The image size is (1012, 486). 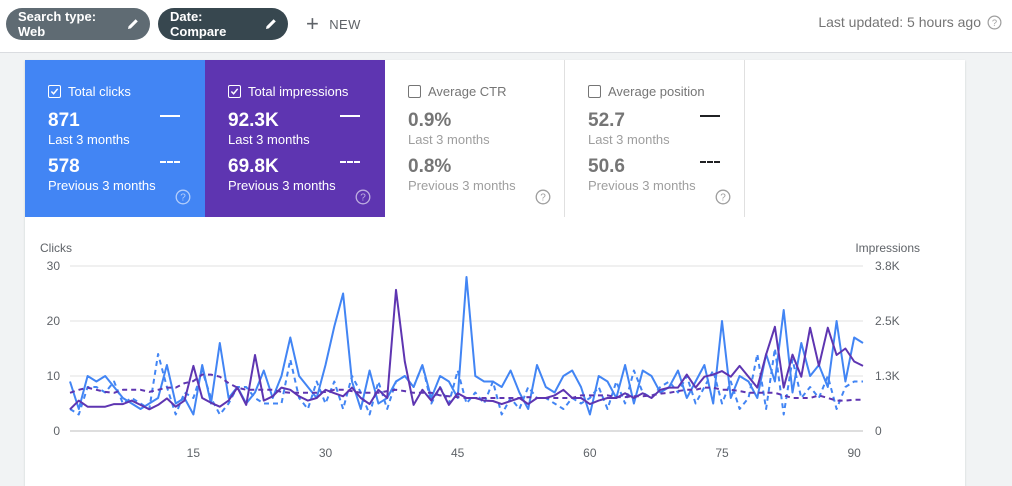 What do you see at coordinates (198, 24) in the screenshot?
I see `date-filter-label: Date: Compare` at bounding box center [198, 24].